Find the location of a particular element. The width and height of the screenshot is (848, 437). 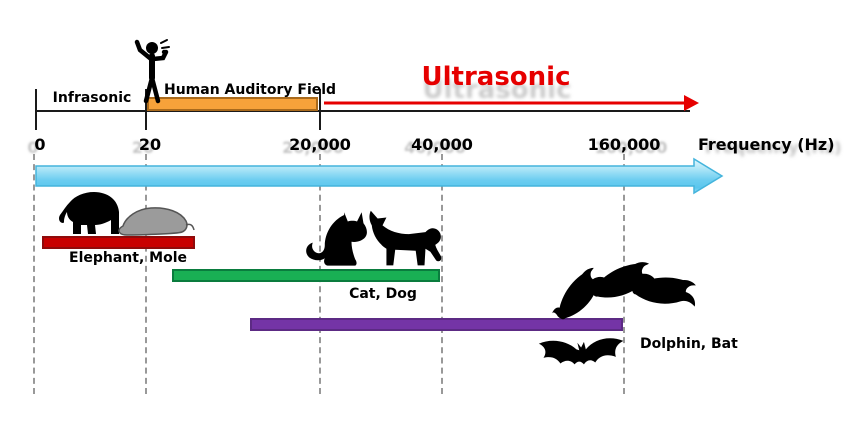

elephant-mole-bar is located at coordinates (118, 242).